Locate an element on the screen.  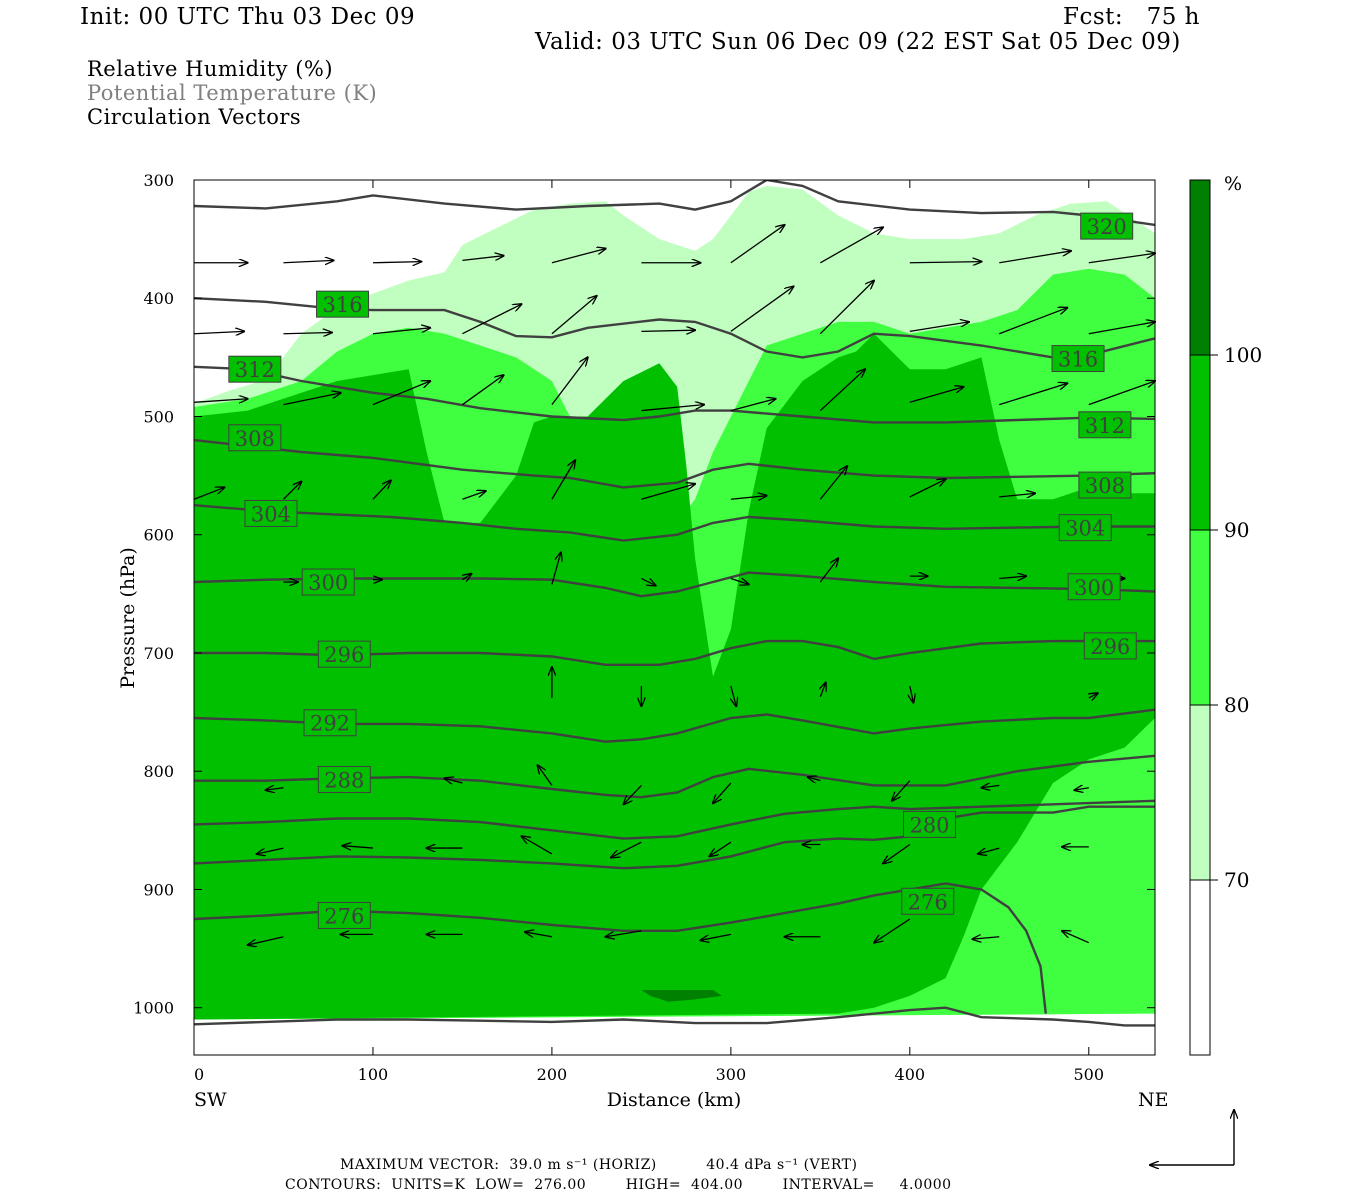
theta-label-292-1: 292 is located at coordinates (330, 724).